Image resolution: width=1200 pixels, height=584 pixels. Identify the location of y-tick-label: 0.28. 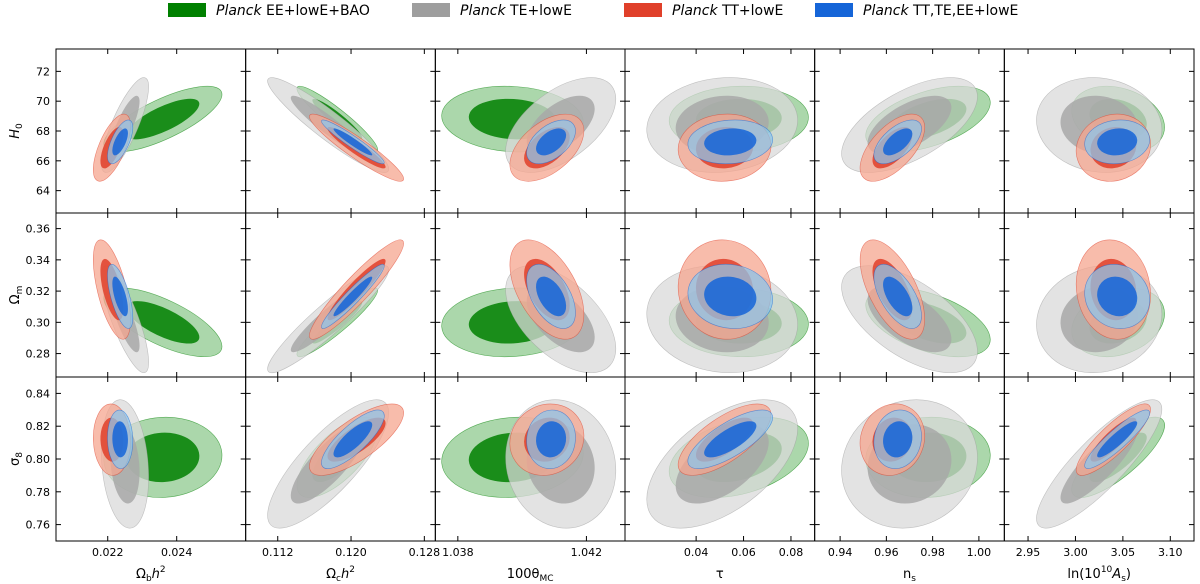
(38, 354).